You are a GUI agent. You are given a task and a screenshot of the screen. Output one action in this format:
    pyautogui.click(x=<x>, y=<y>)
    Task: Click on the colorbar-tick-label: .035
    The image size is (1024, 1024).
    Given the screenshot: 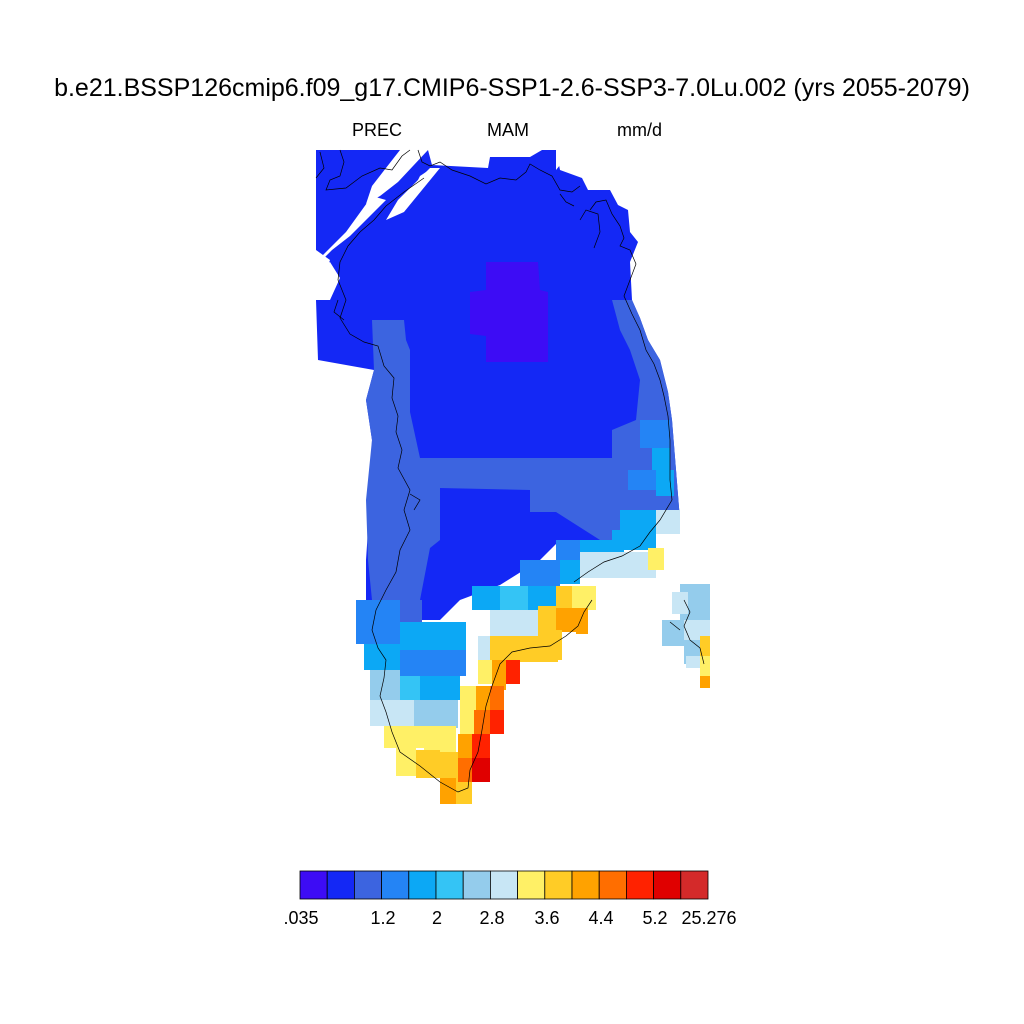 What is the action you would take?
    pyautogui.click(x=300, y=918)
    